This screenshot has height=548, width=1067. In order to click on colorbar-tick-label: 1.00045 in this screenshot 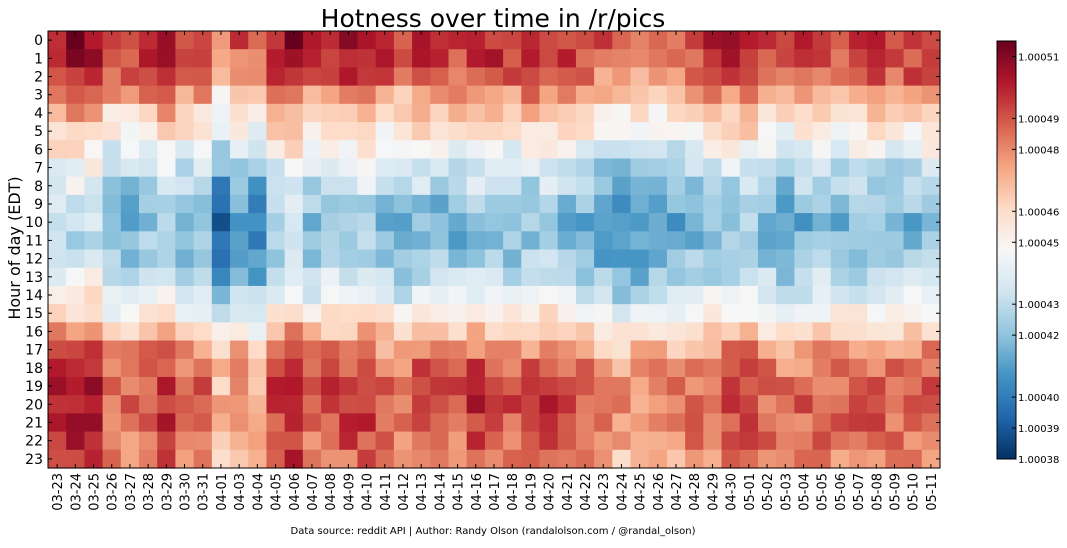, I will do `click(1038, 243)`.